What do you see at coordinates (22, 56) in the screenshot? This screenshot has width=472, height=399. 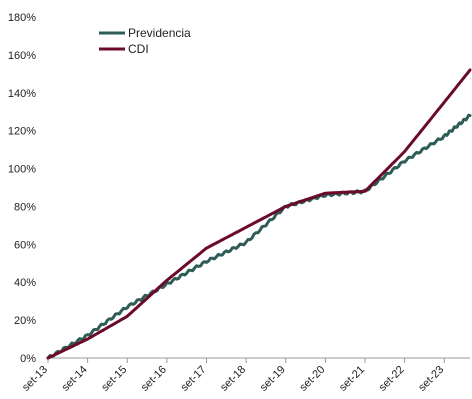 I see `y-tick-label: 160%` at bounding box center [22, 56].